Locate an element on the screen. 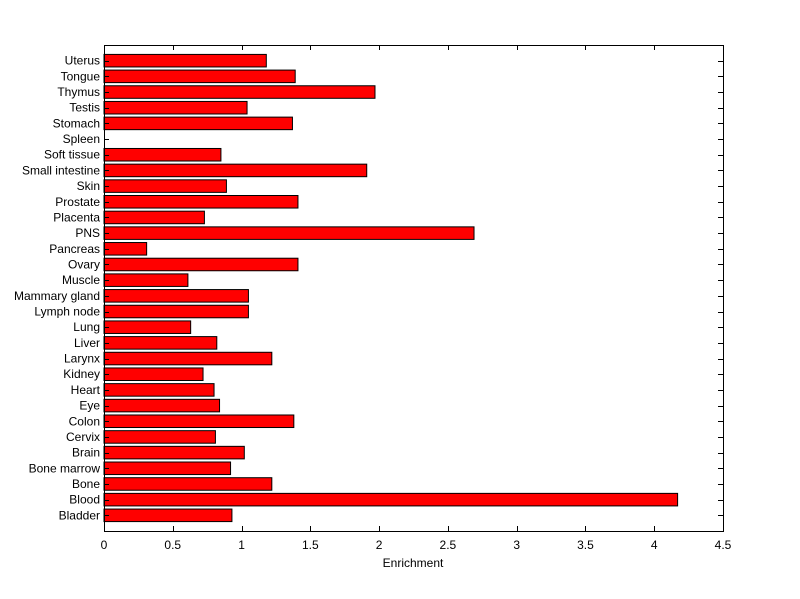  y-tick-label: Bone is located at coordinates (86, 484).